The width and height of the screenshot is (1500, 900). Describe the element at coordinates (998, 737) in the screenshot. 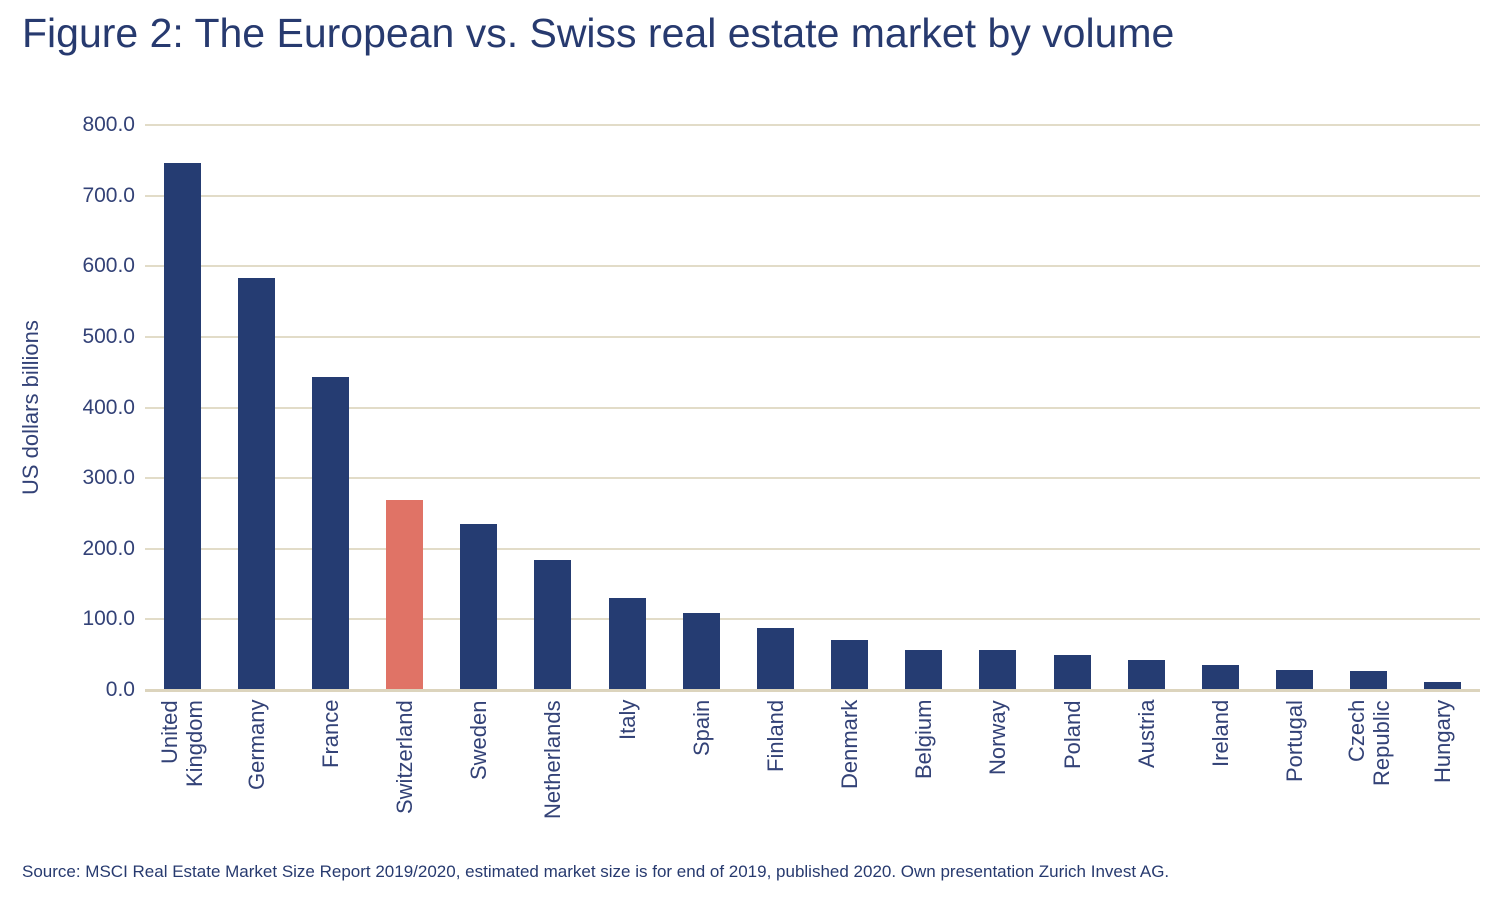

I see `x-tick-label-text: Norway` at that location.